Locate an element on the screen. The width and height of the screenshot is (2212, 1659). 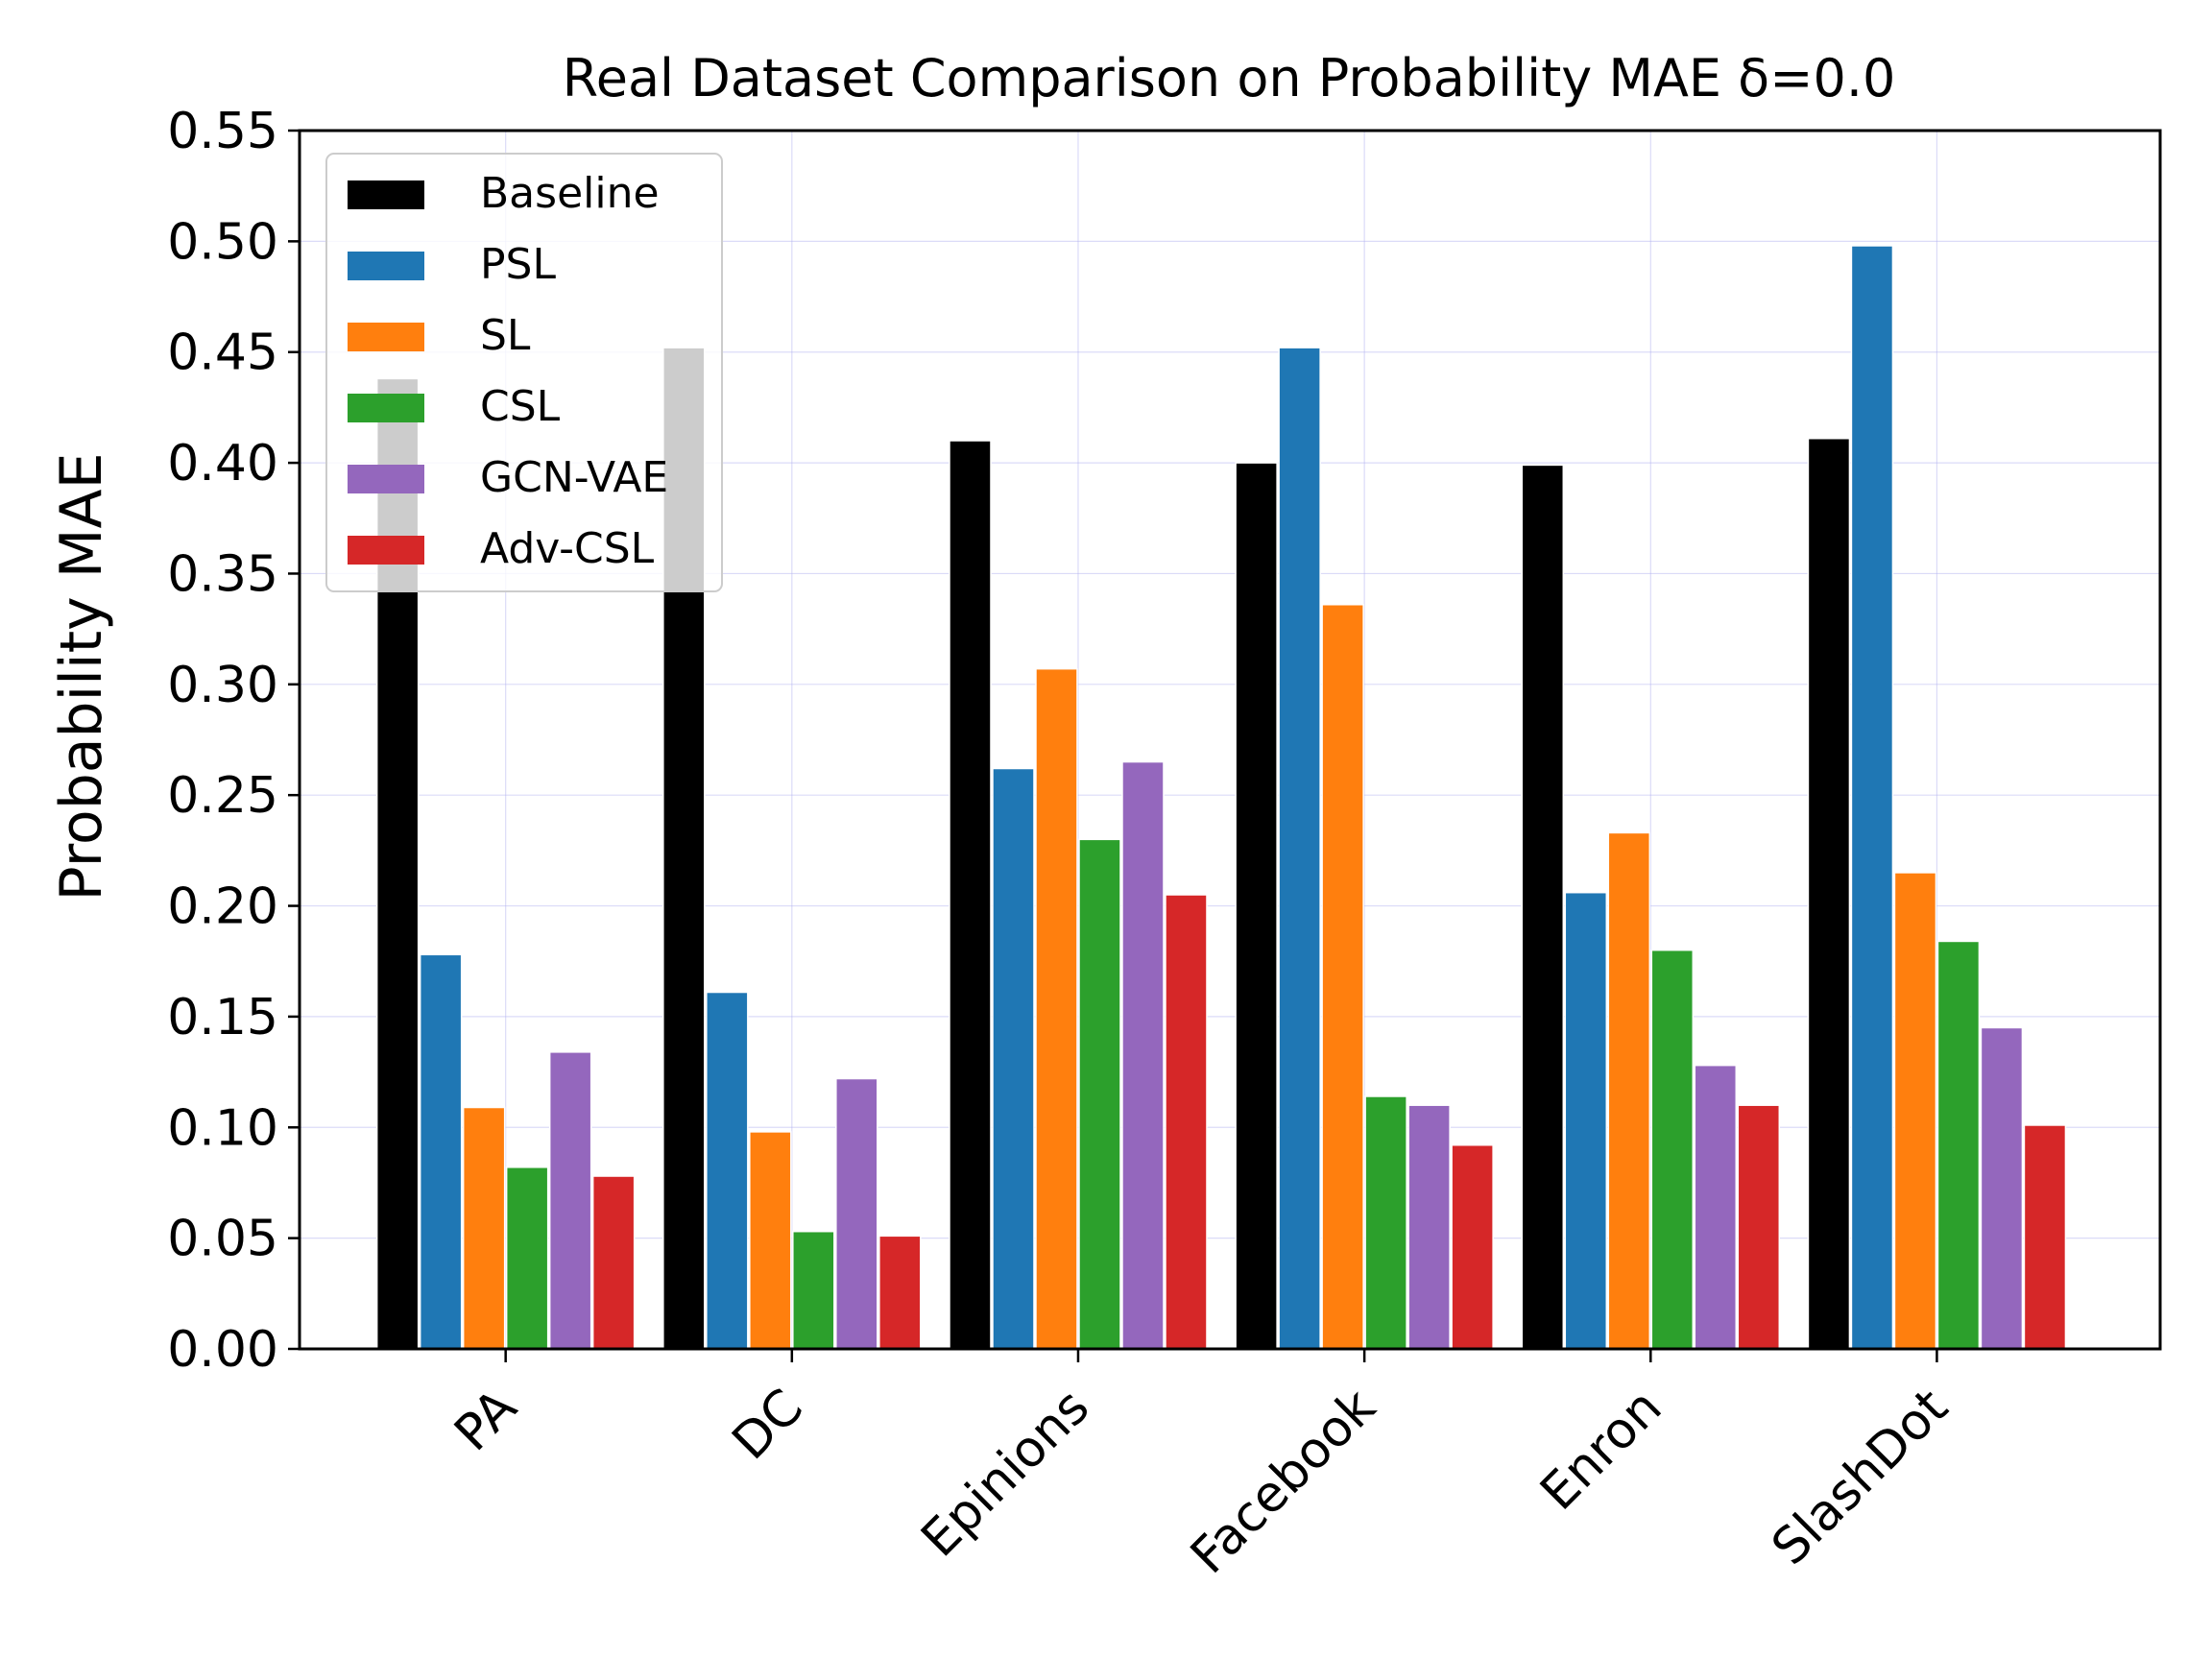
bar-csl-pa is located at coordinates (527, 1258).